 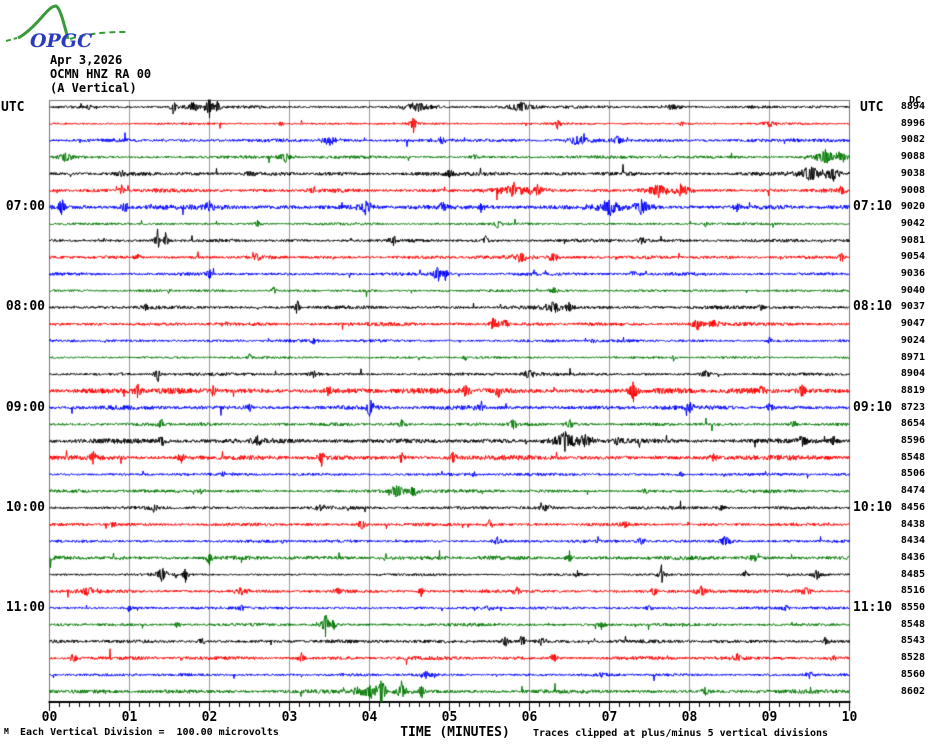 What do you see at coordinates (912, 591) in the screenshot?
I see `dc-value: 8516` at bounding box center [912, 591].